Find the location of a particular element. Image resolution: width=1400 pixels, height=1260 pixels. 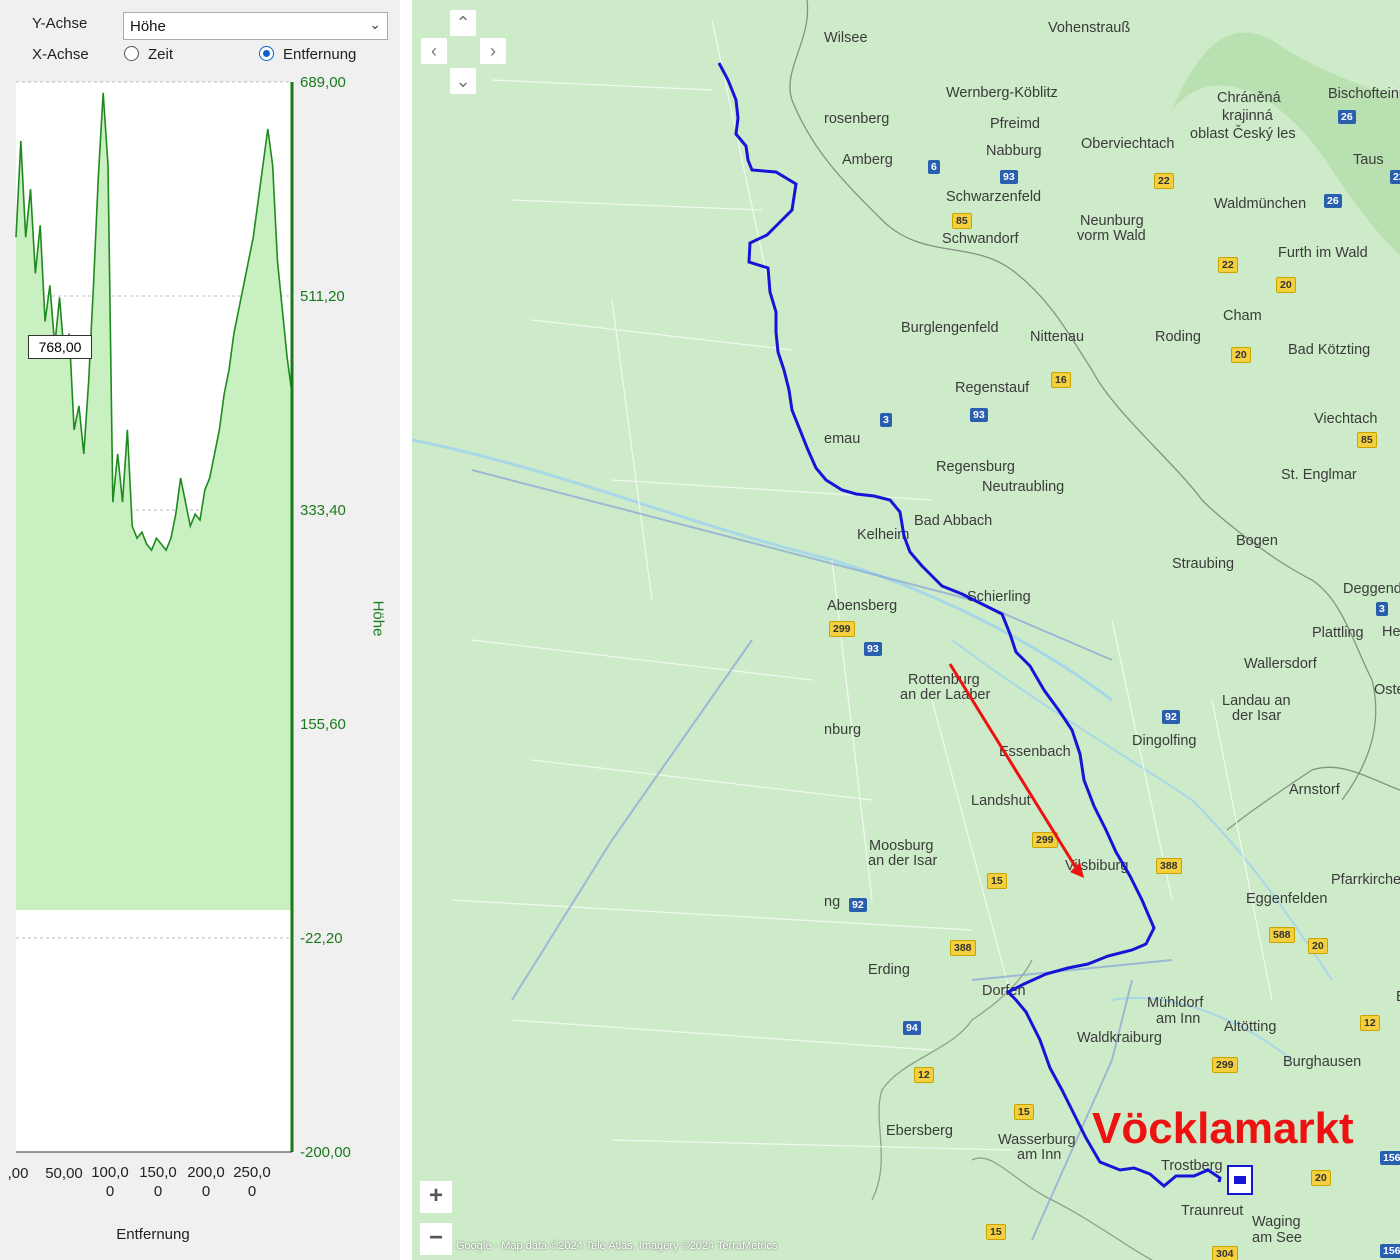

road-shield: 12 is located at coordinates (924, 1075).